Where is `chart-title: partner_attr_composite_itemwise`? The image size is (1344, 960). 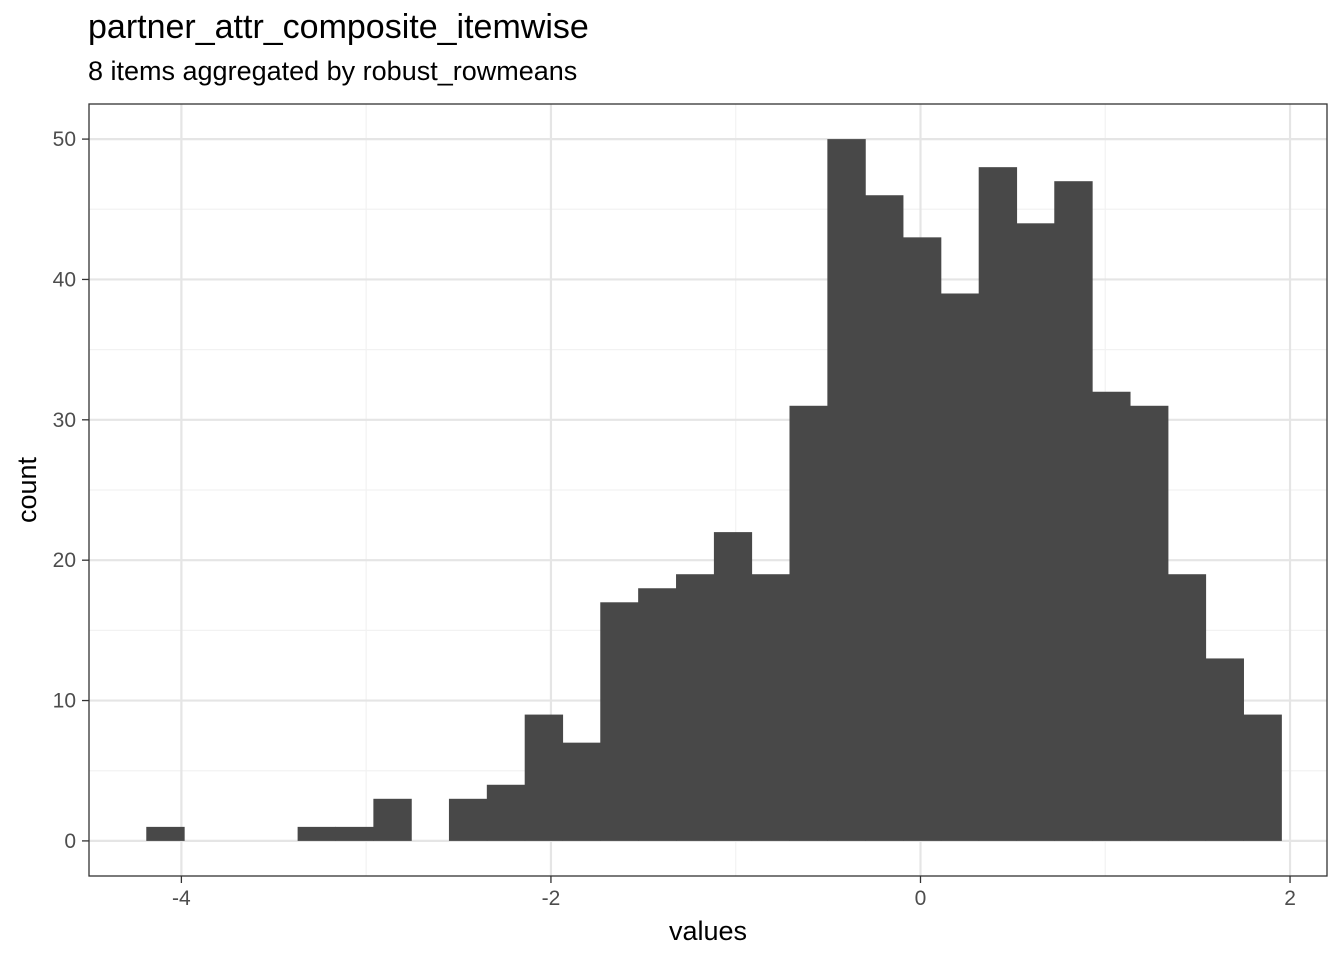 chart-title: partner_attr_composite_itemwise is located at coordinates (338, 27).